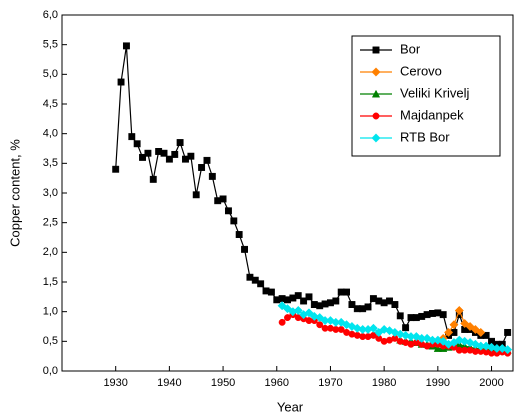  Describe the element at coordinates (50, 134) in the screenshot. I see `y-tick-label: 4,0` at that location.